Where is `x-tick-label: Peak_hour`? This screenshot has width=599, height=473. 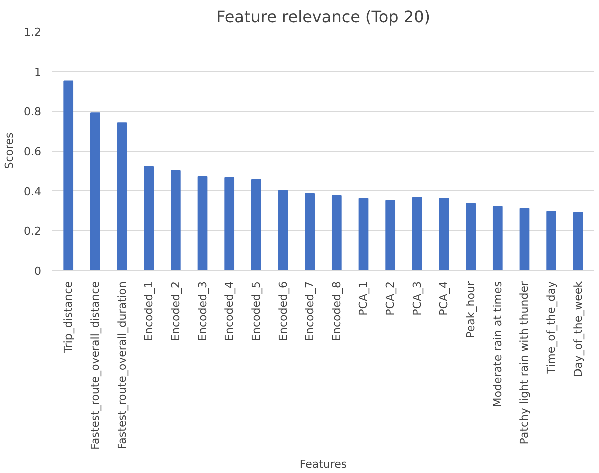 x-tick-label: Peak_hour is located at coordinates (471, 309).